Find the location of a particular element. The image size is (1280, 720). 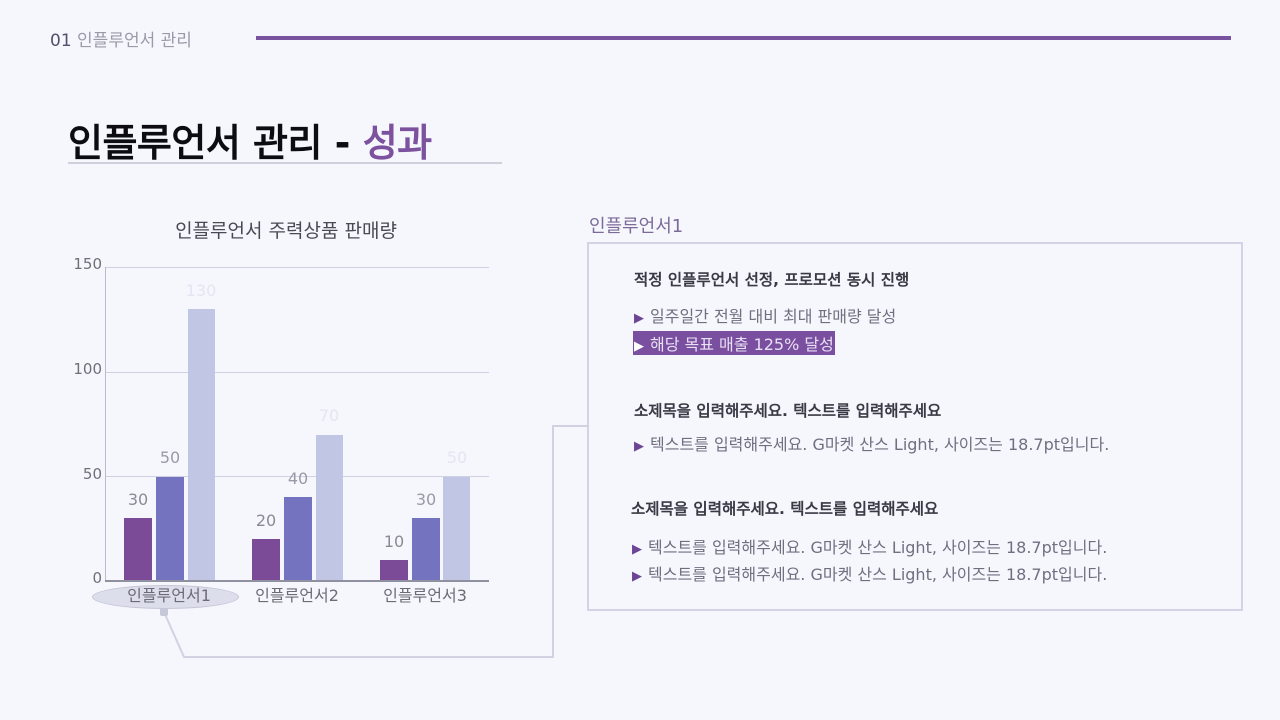

title-underline is located at coordinates (285, 163).